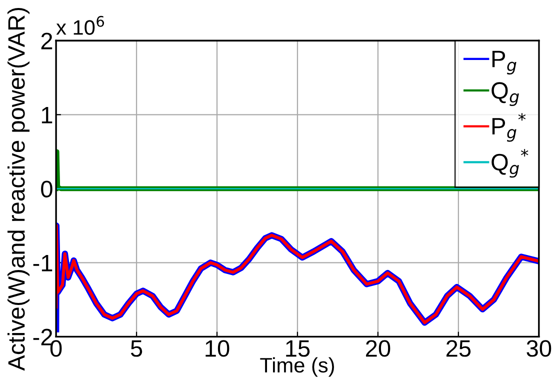  Describe the element at coordinates (42, 337) in the screenshot. I see `y-tick-label: -2` at that location.